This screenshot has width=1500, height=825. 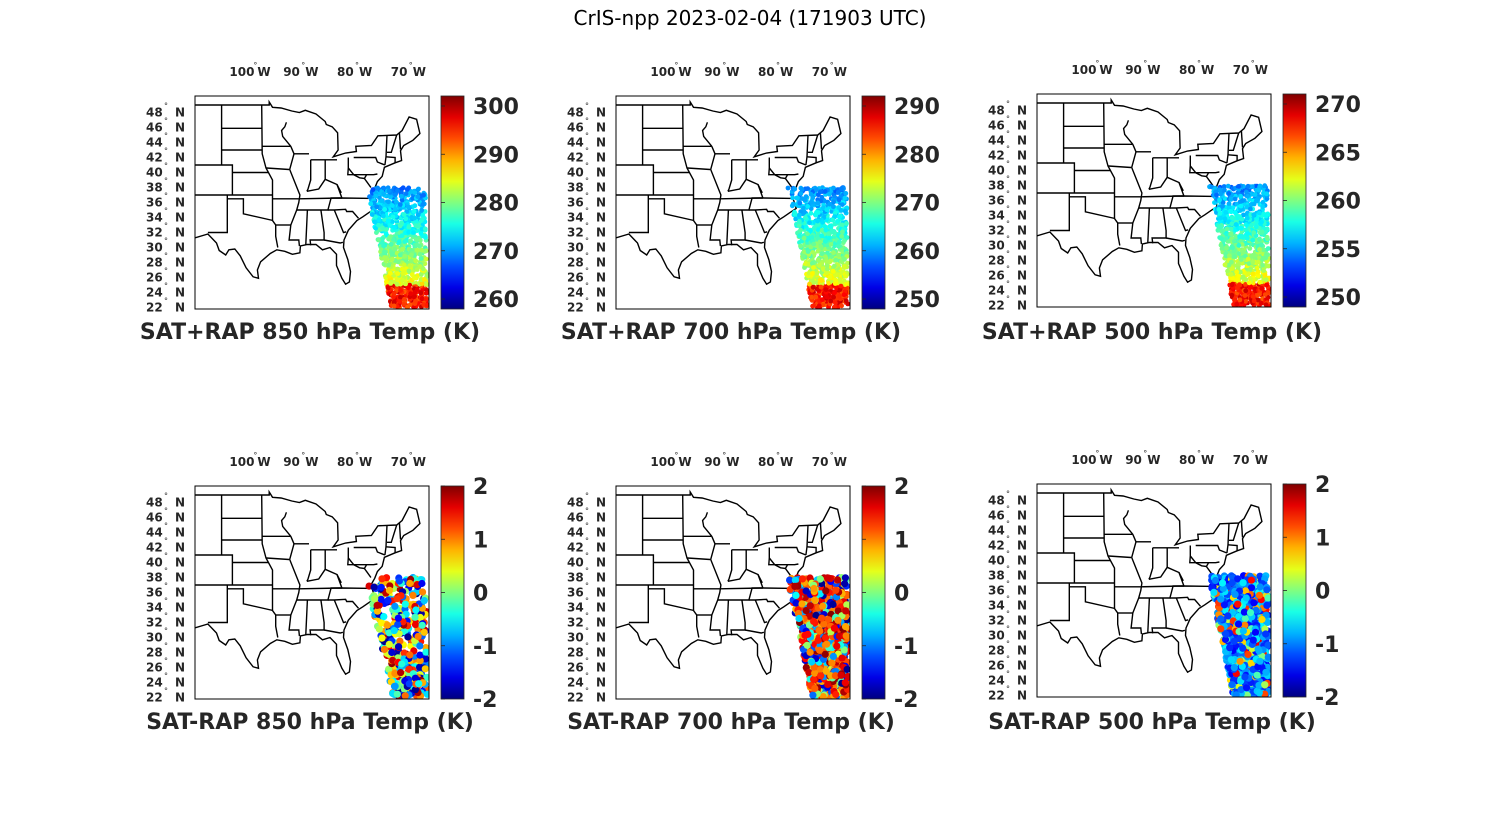 What do you see at coordinates (312, 202) in the screenshot?
I see `map-frame` at bounding box center [312, 202].